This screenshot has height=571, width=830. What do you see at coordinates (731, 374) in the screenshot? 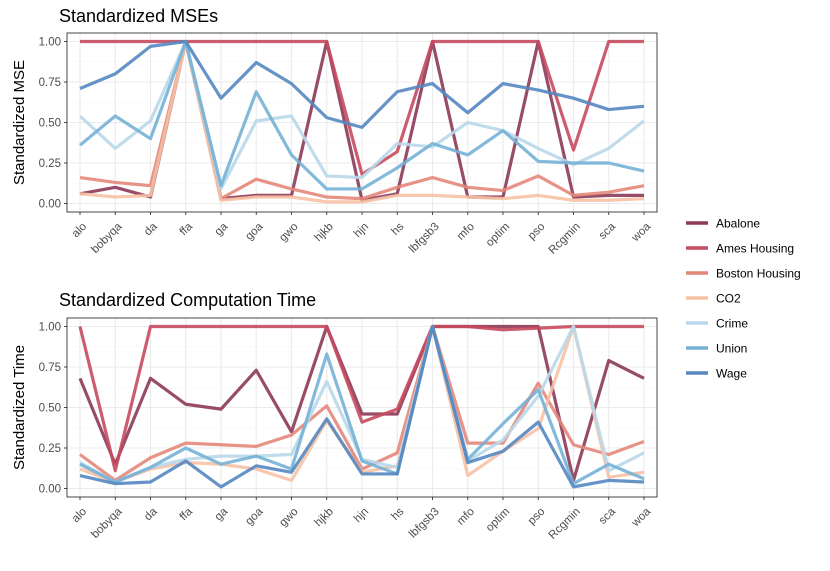
I see `legend-label-wage: Wage` at bounding box center [731, 374].